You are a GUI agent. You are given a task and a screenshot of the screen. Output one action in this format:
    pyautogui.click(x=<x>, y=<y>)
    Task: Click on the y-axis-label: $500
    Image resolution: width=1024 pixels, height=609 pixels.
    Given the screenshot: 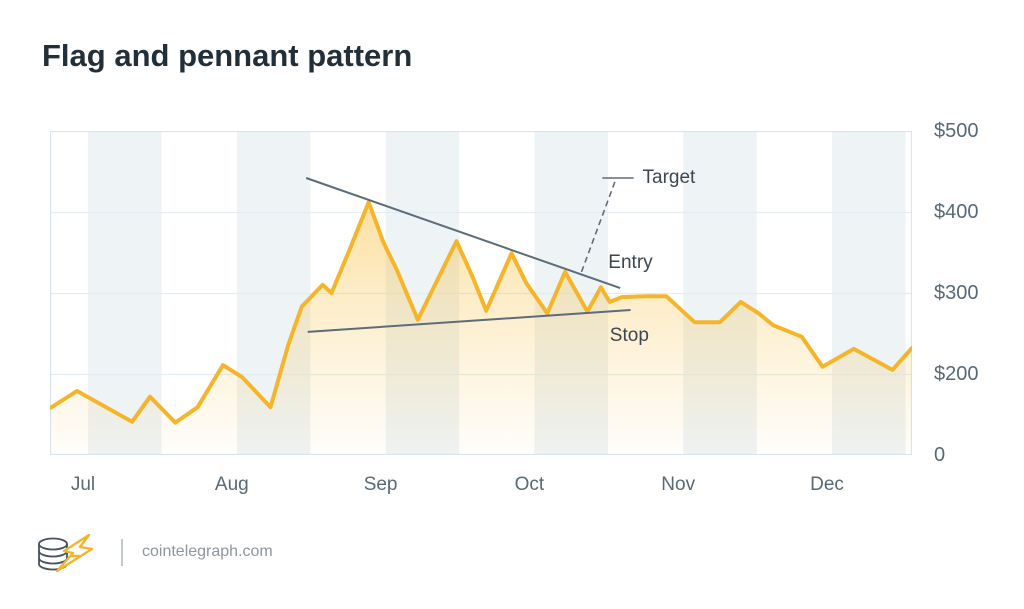 What is the action you would take?
    pyautogui.click(x=956, y=131)
    